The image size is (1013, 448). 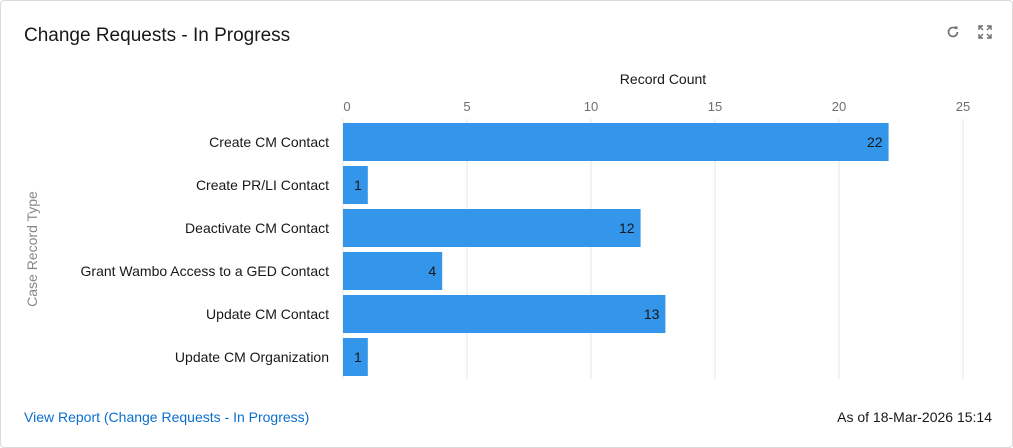 I want to click on card-title: Change Requests - In Progress, so click(x=157, y=35).